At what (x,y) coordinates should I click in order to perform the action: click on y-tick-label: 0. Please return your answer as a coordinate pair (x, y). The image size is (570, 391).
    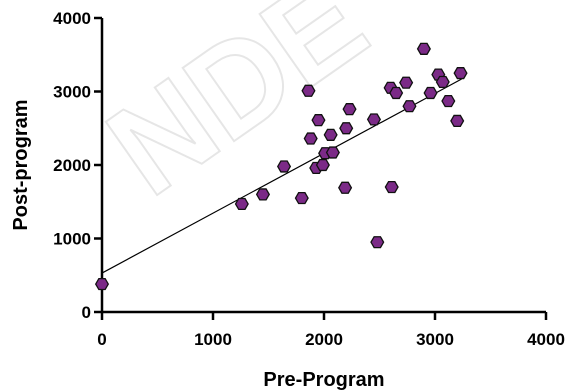
    Looking at the image, I should click on (86, 312).